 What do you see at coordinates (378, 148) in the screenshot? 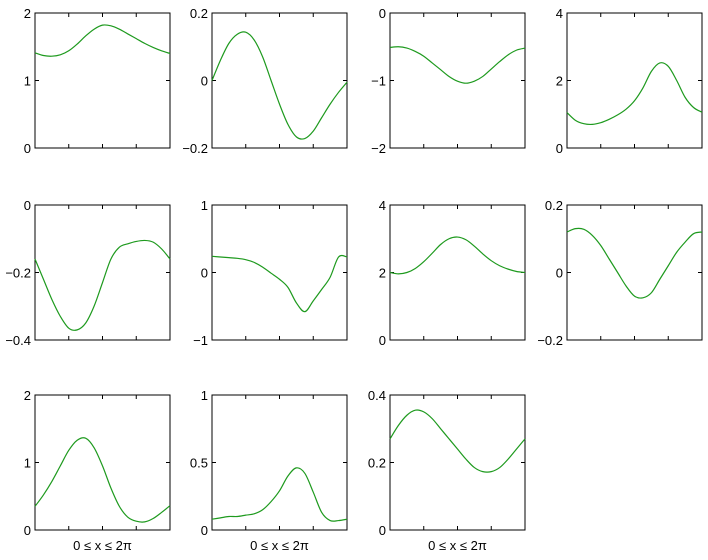
I see `y-tick-label: −2` at bounding box center [378, 148].